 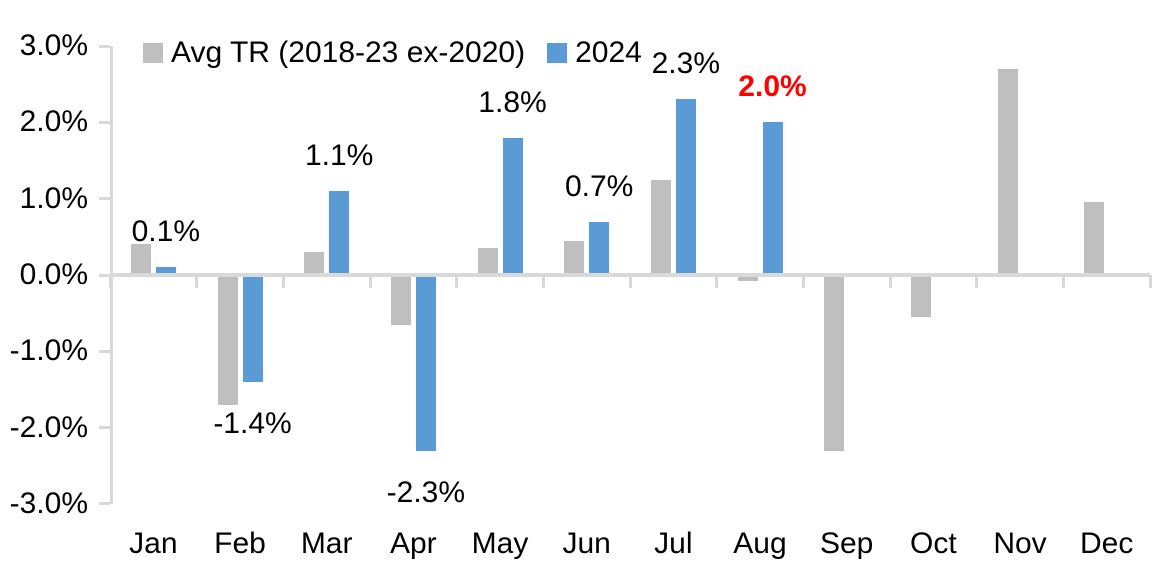 I want to click on bar-avg-sep, so click(x=834, y=363).